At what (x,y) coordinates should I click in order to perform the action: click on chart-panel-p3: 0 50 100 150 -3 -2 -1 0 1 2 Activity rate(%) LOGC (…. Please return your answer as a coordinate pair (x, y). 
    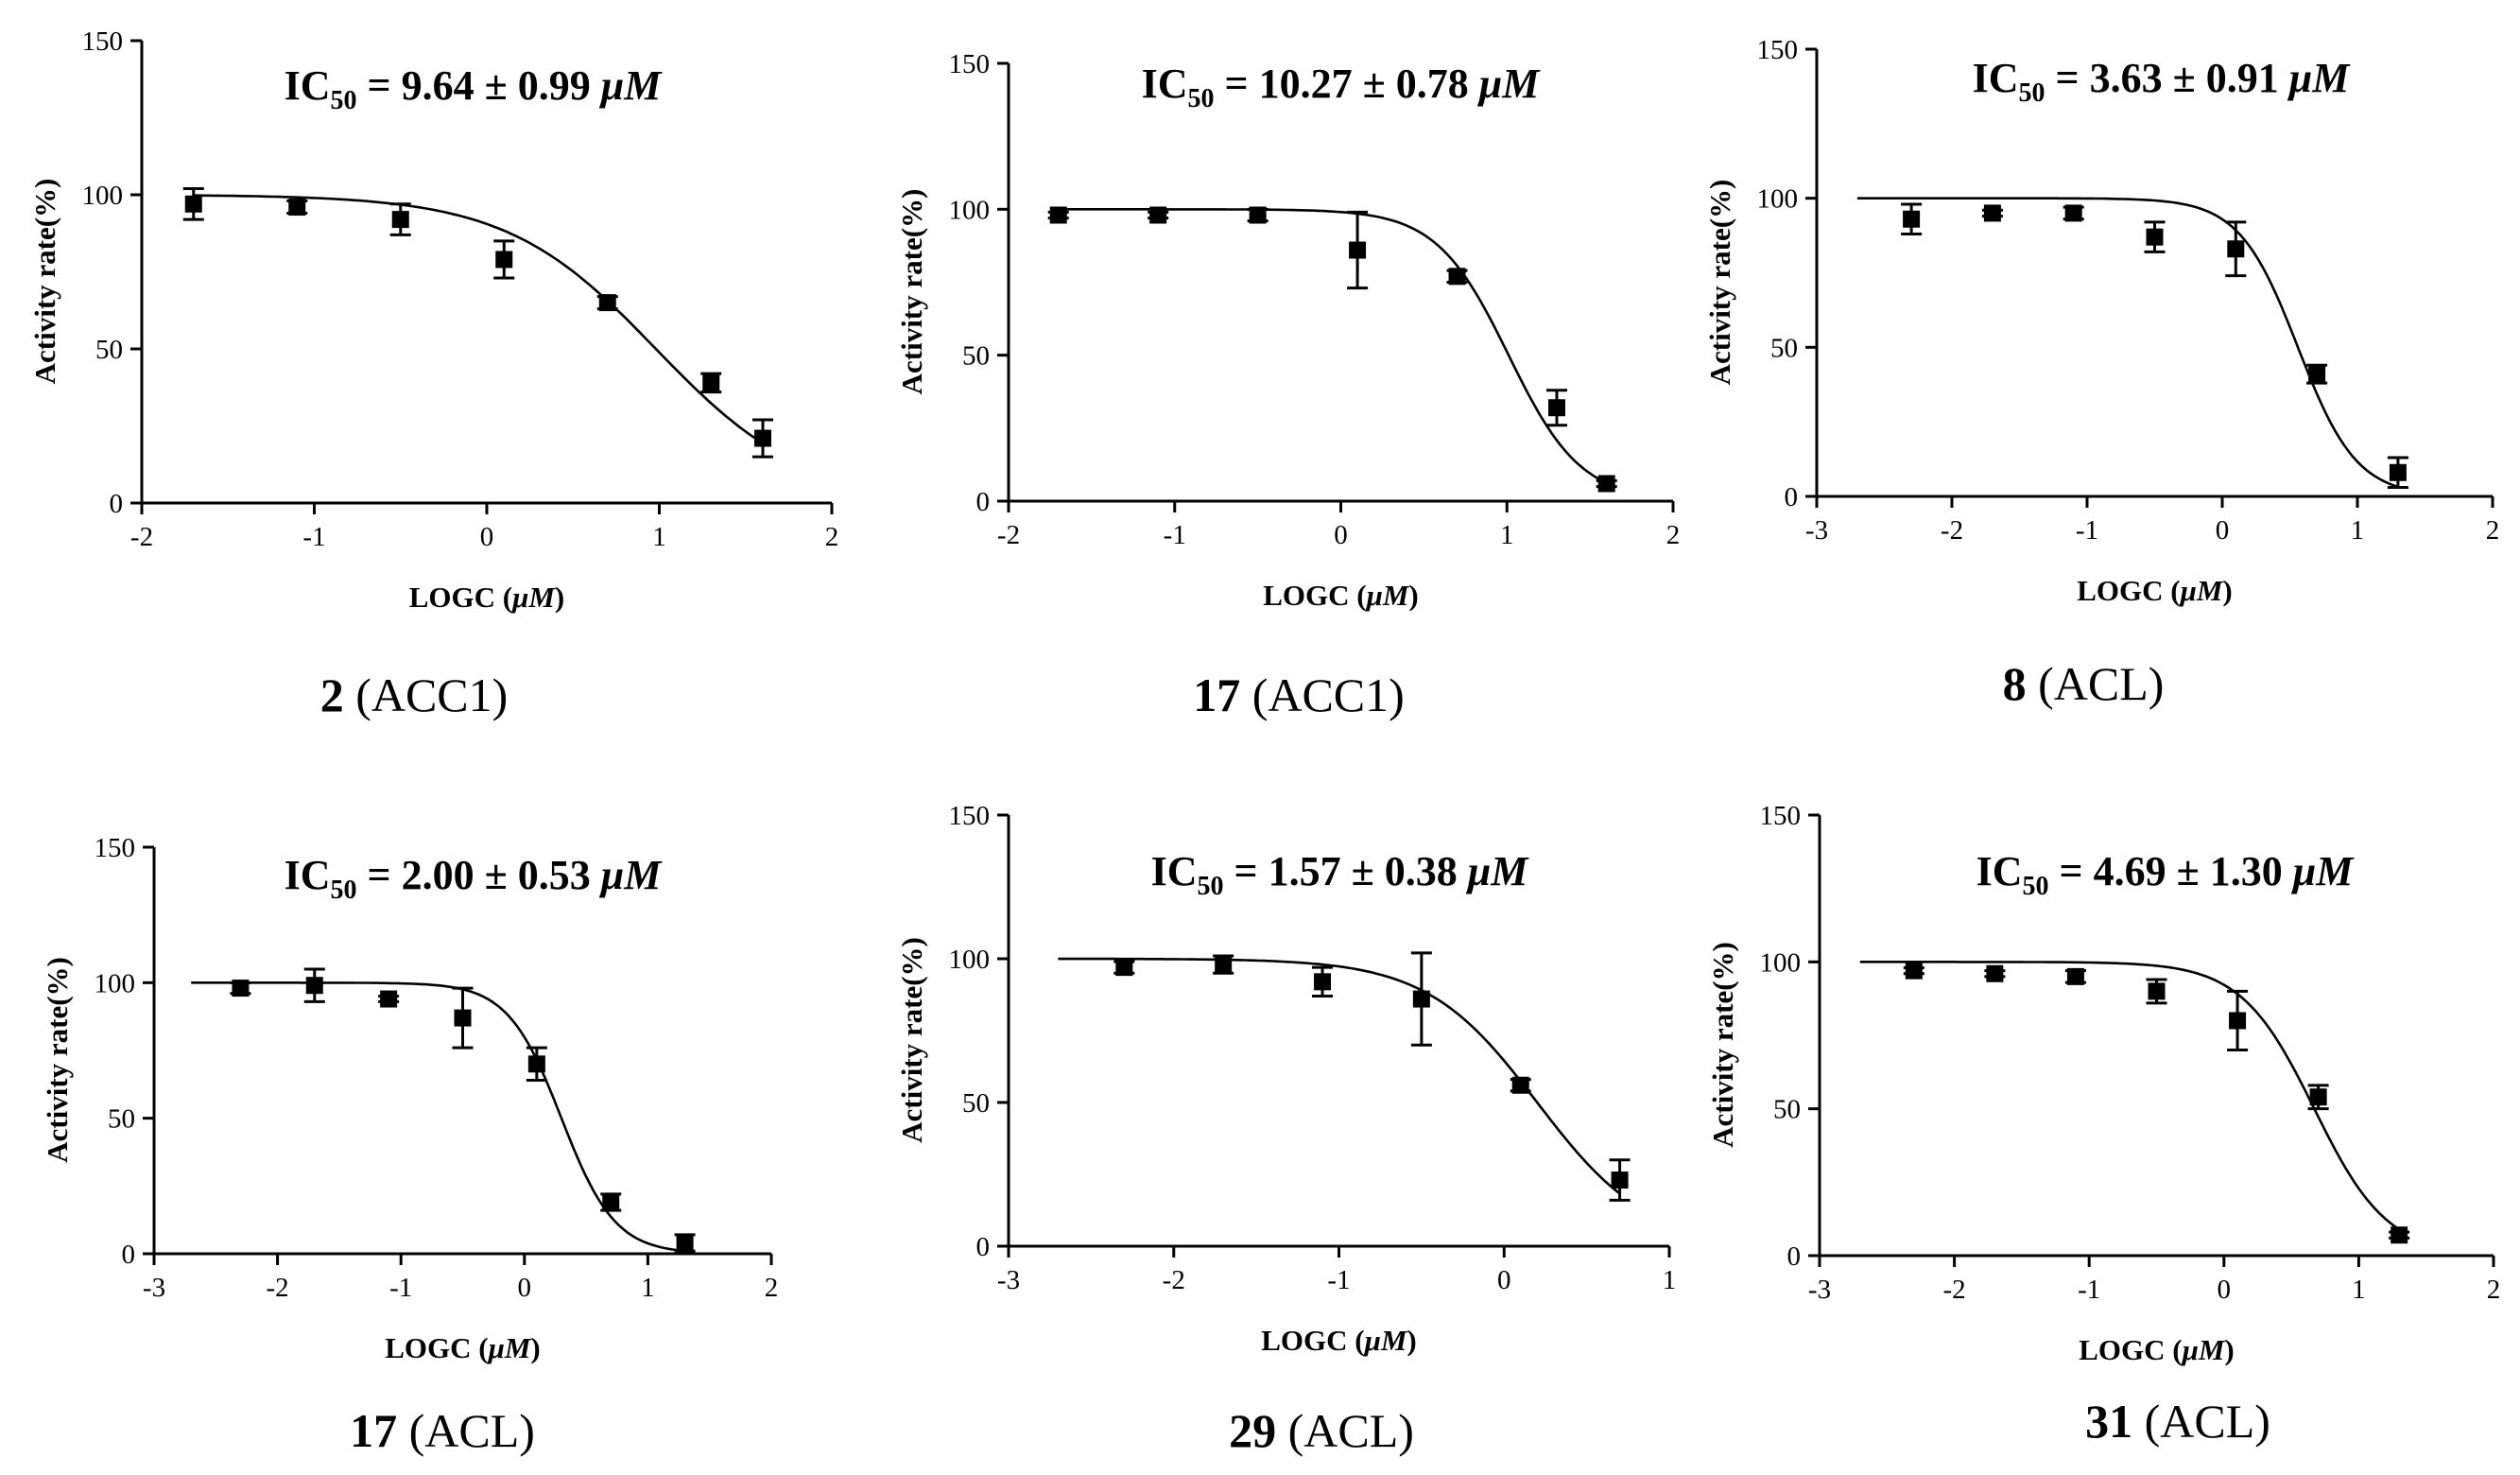
    Looking at the image, I should click on (2101, 372).